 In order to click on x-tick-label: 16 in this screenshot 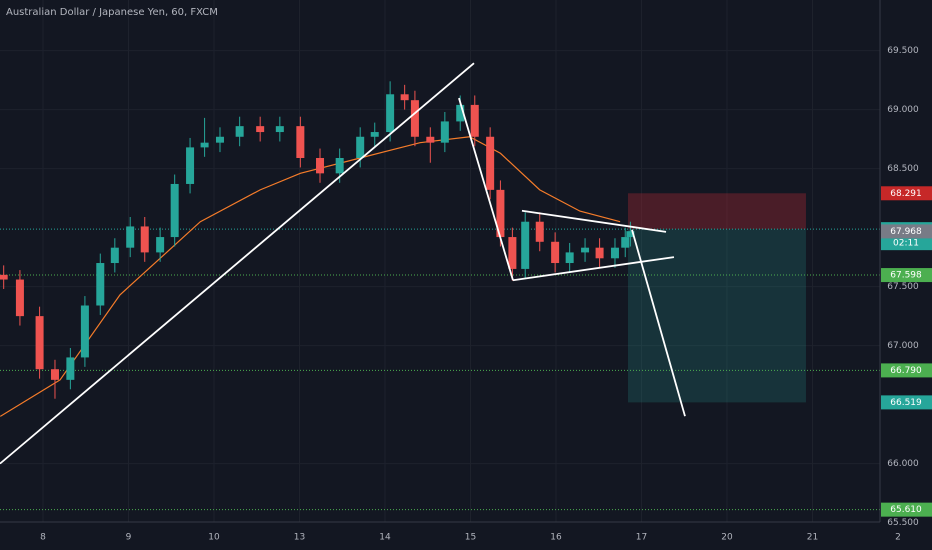, I will do `click(556, 538)`.